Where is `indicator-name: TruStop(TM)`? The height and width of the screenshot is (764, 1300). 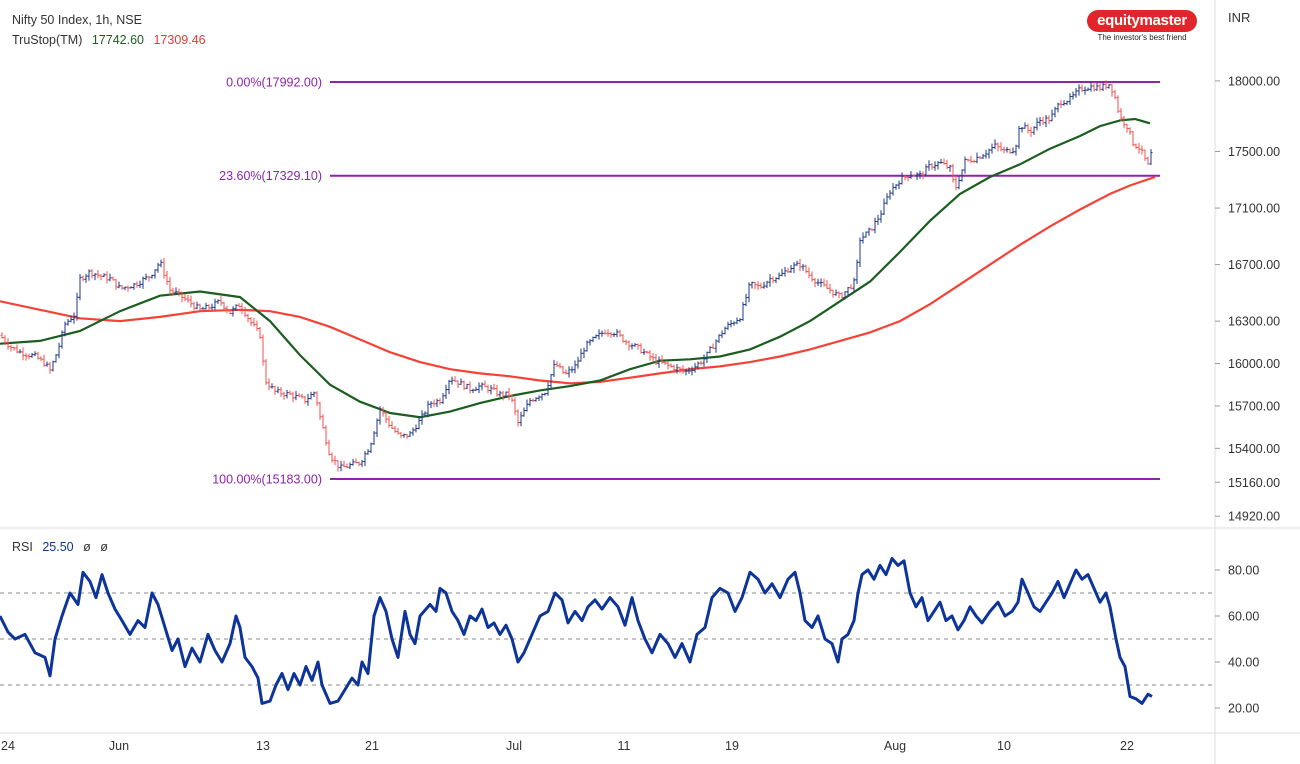
indicator-name: TruStop(TM) is located at coordinates (47, 40).